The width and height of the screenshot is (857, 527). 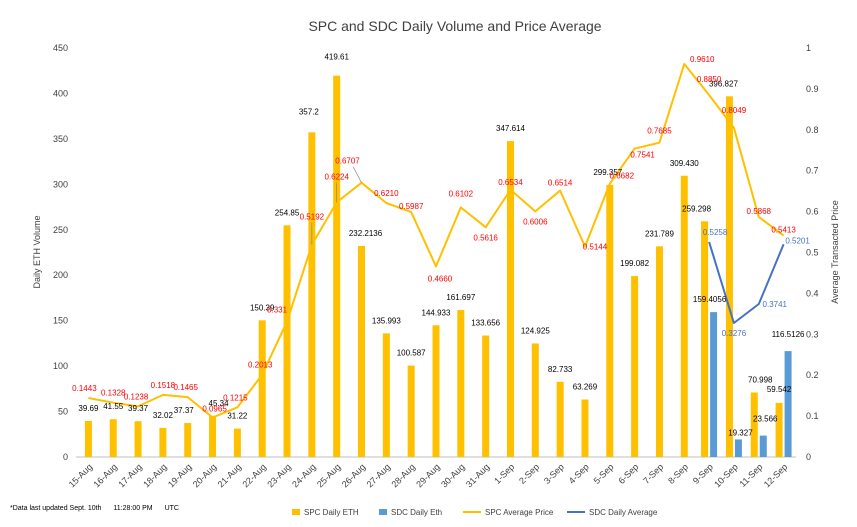 I want to click on spc-price-label: 0.1238, so click(x=136, y=396).